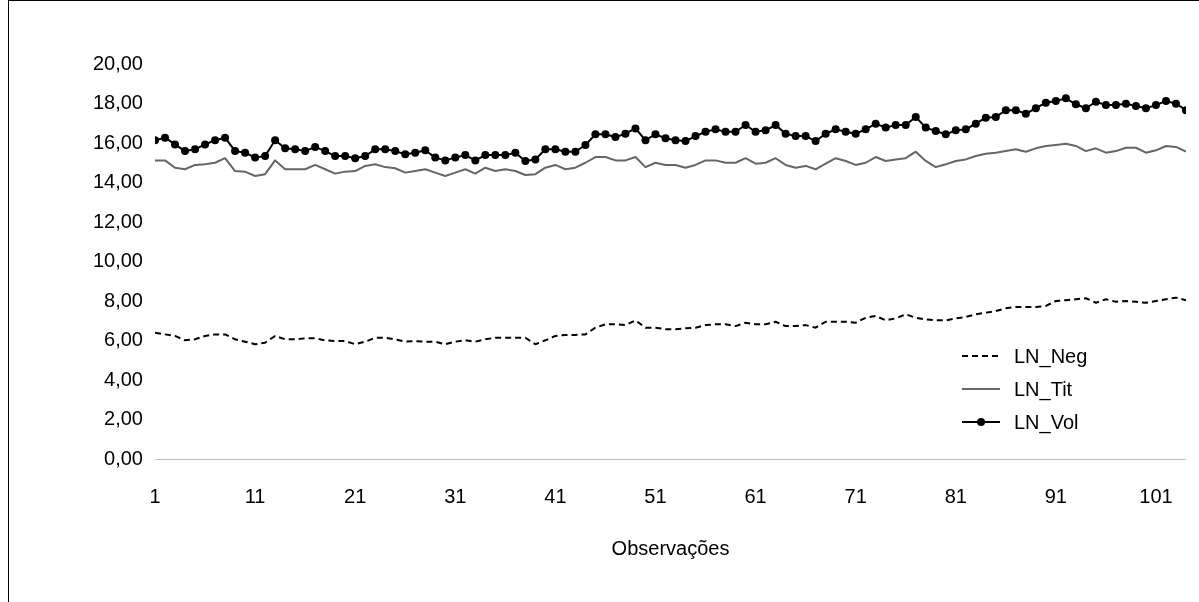 Image resolution: width=1199 pixels, height=602 pixels. Describe the element at coordinates (670, 321) in the screenshot. I see `line-series` at that location.